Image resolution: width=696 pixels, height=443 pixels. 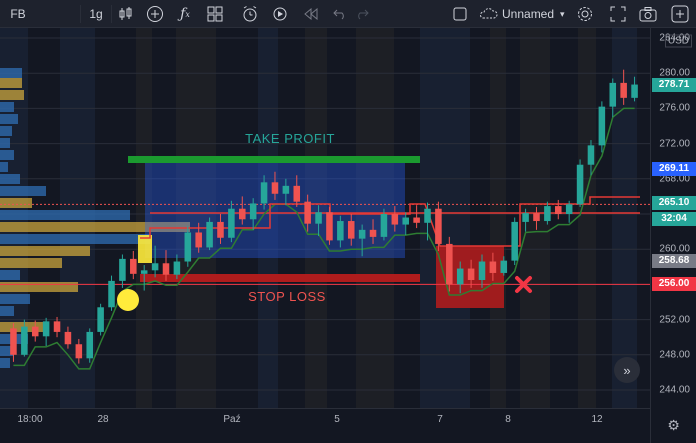 I want to click on templates-icon, so click(x=215, y=14).